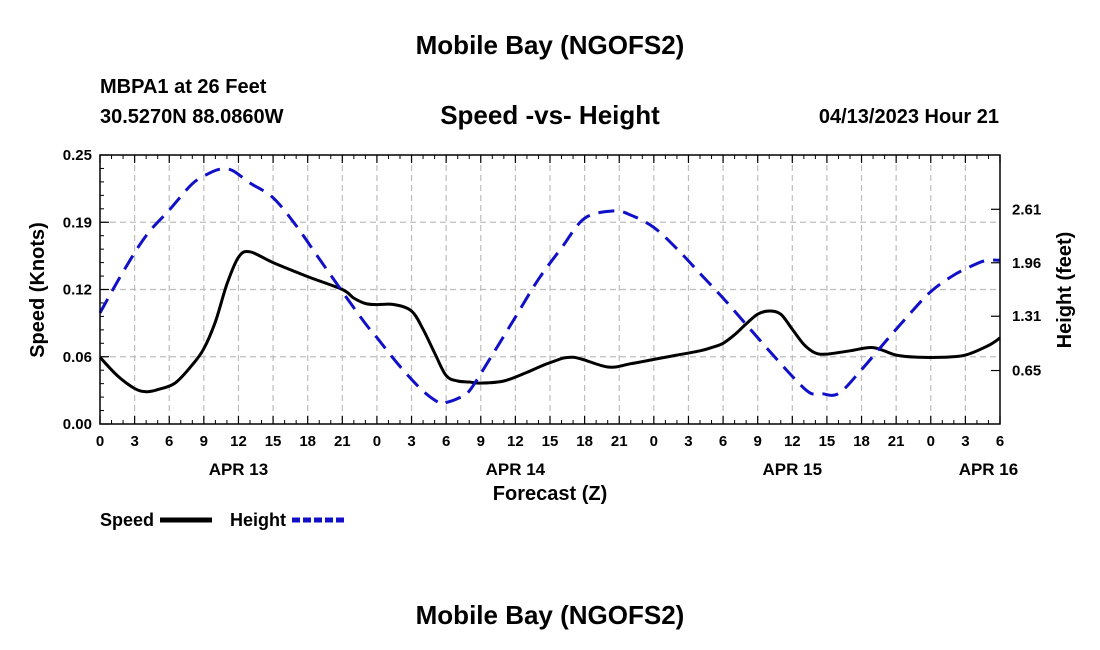 The image size is (1100, 650). Describe the element at coordinates (192, 117) in the screenshot. I see `station-coords: 30.5270N 88.0860W` at that location.